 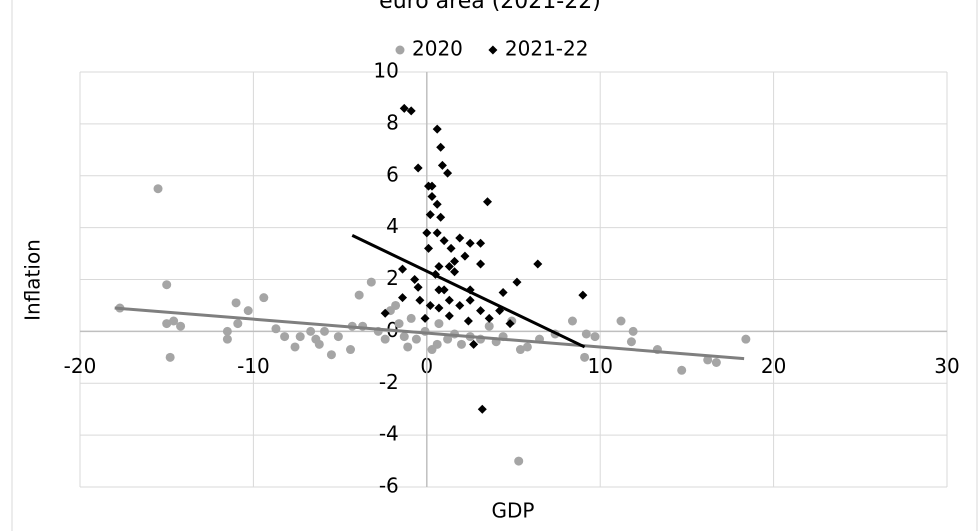 What do you see at coordinates (437, 49) in the screenshot?
I see `legend-label: 2020` at bounding box center [437, 49].